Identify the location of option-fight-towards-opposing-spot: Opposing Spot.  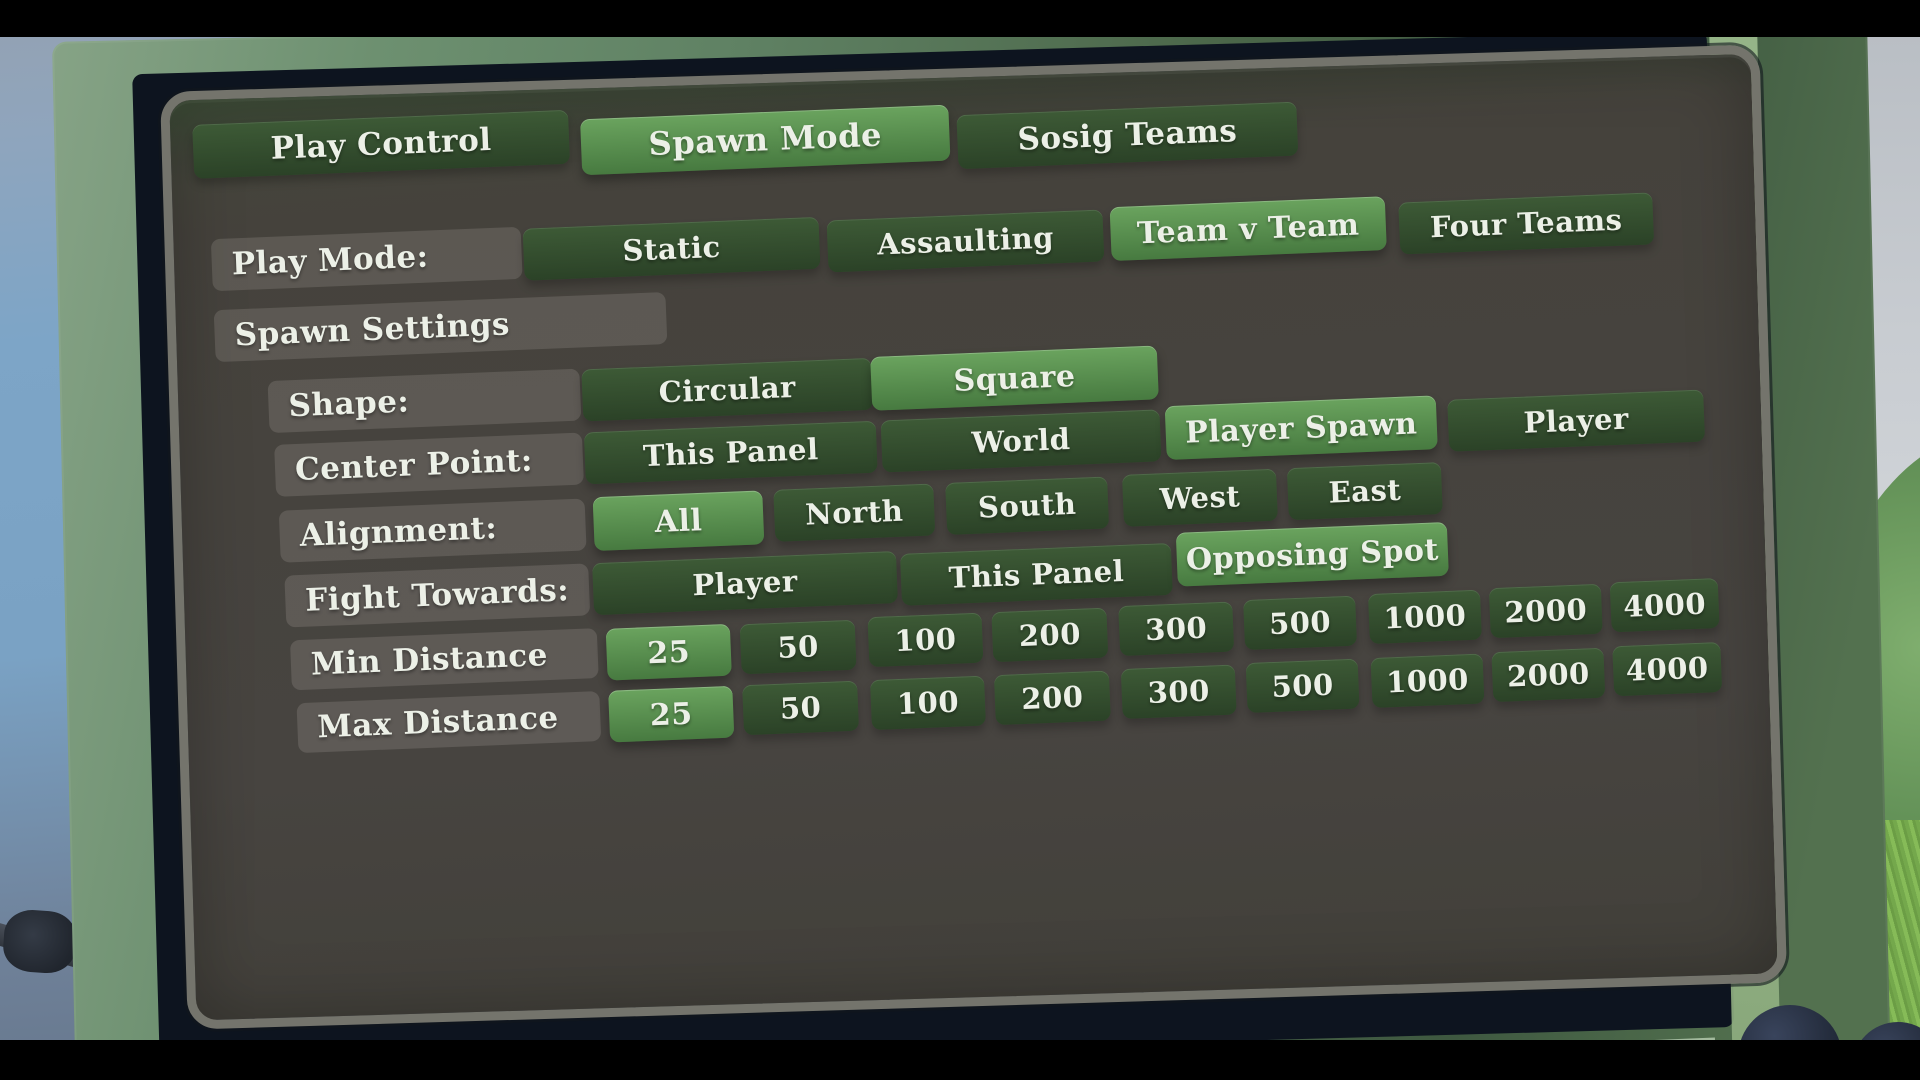
(1312, 554).